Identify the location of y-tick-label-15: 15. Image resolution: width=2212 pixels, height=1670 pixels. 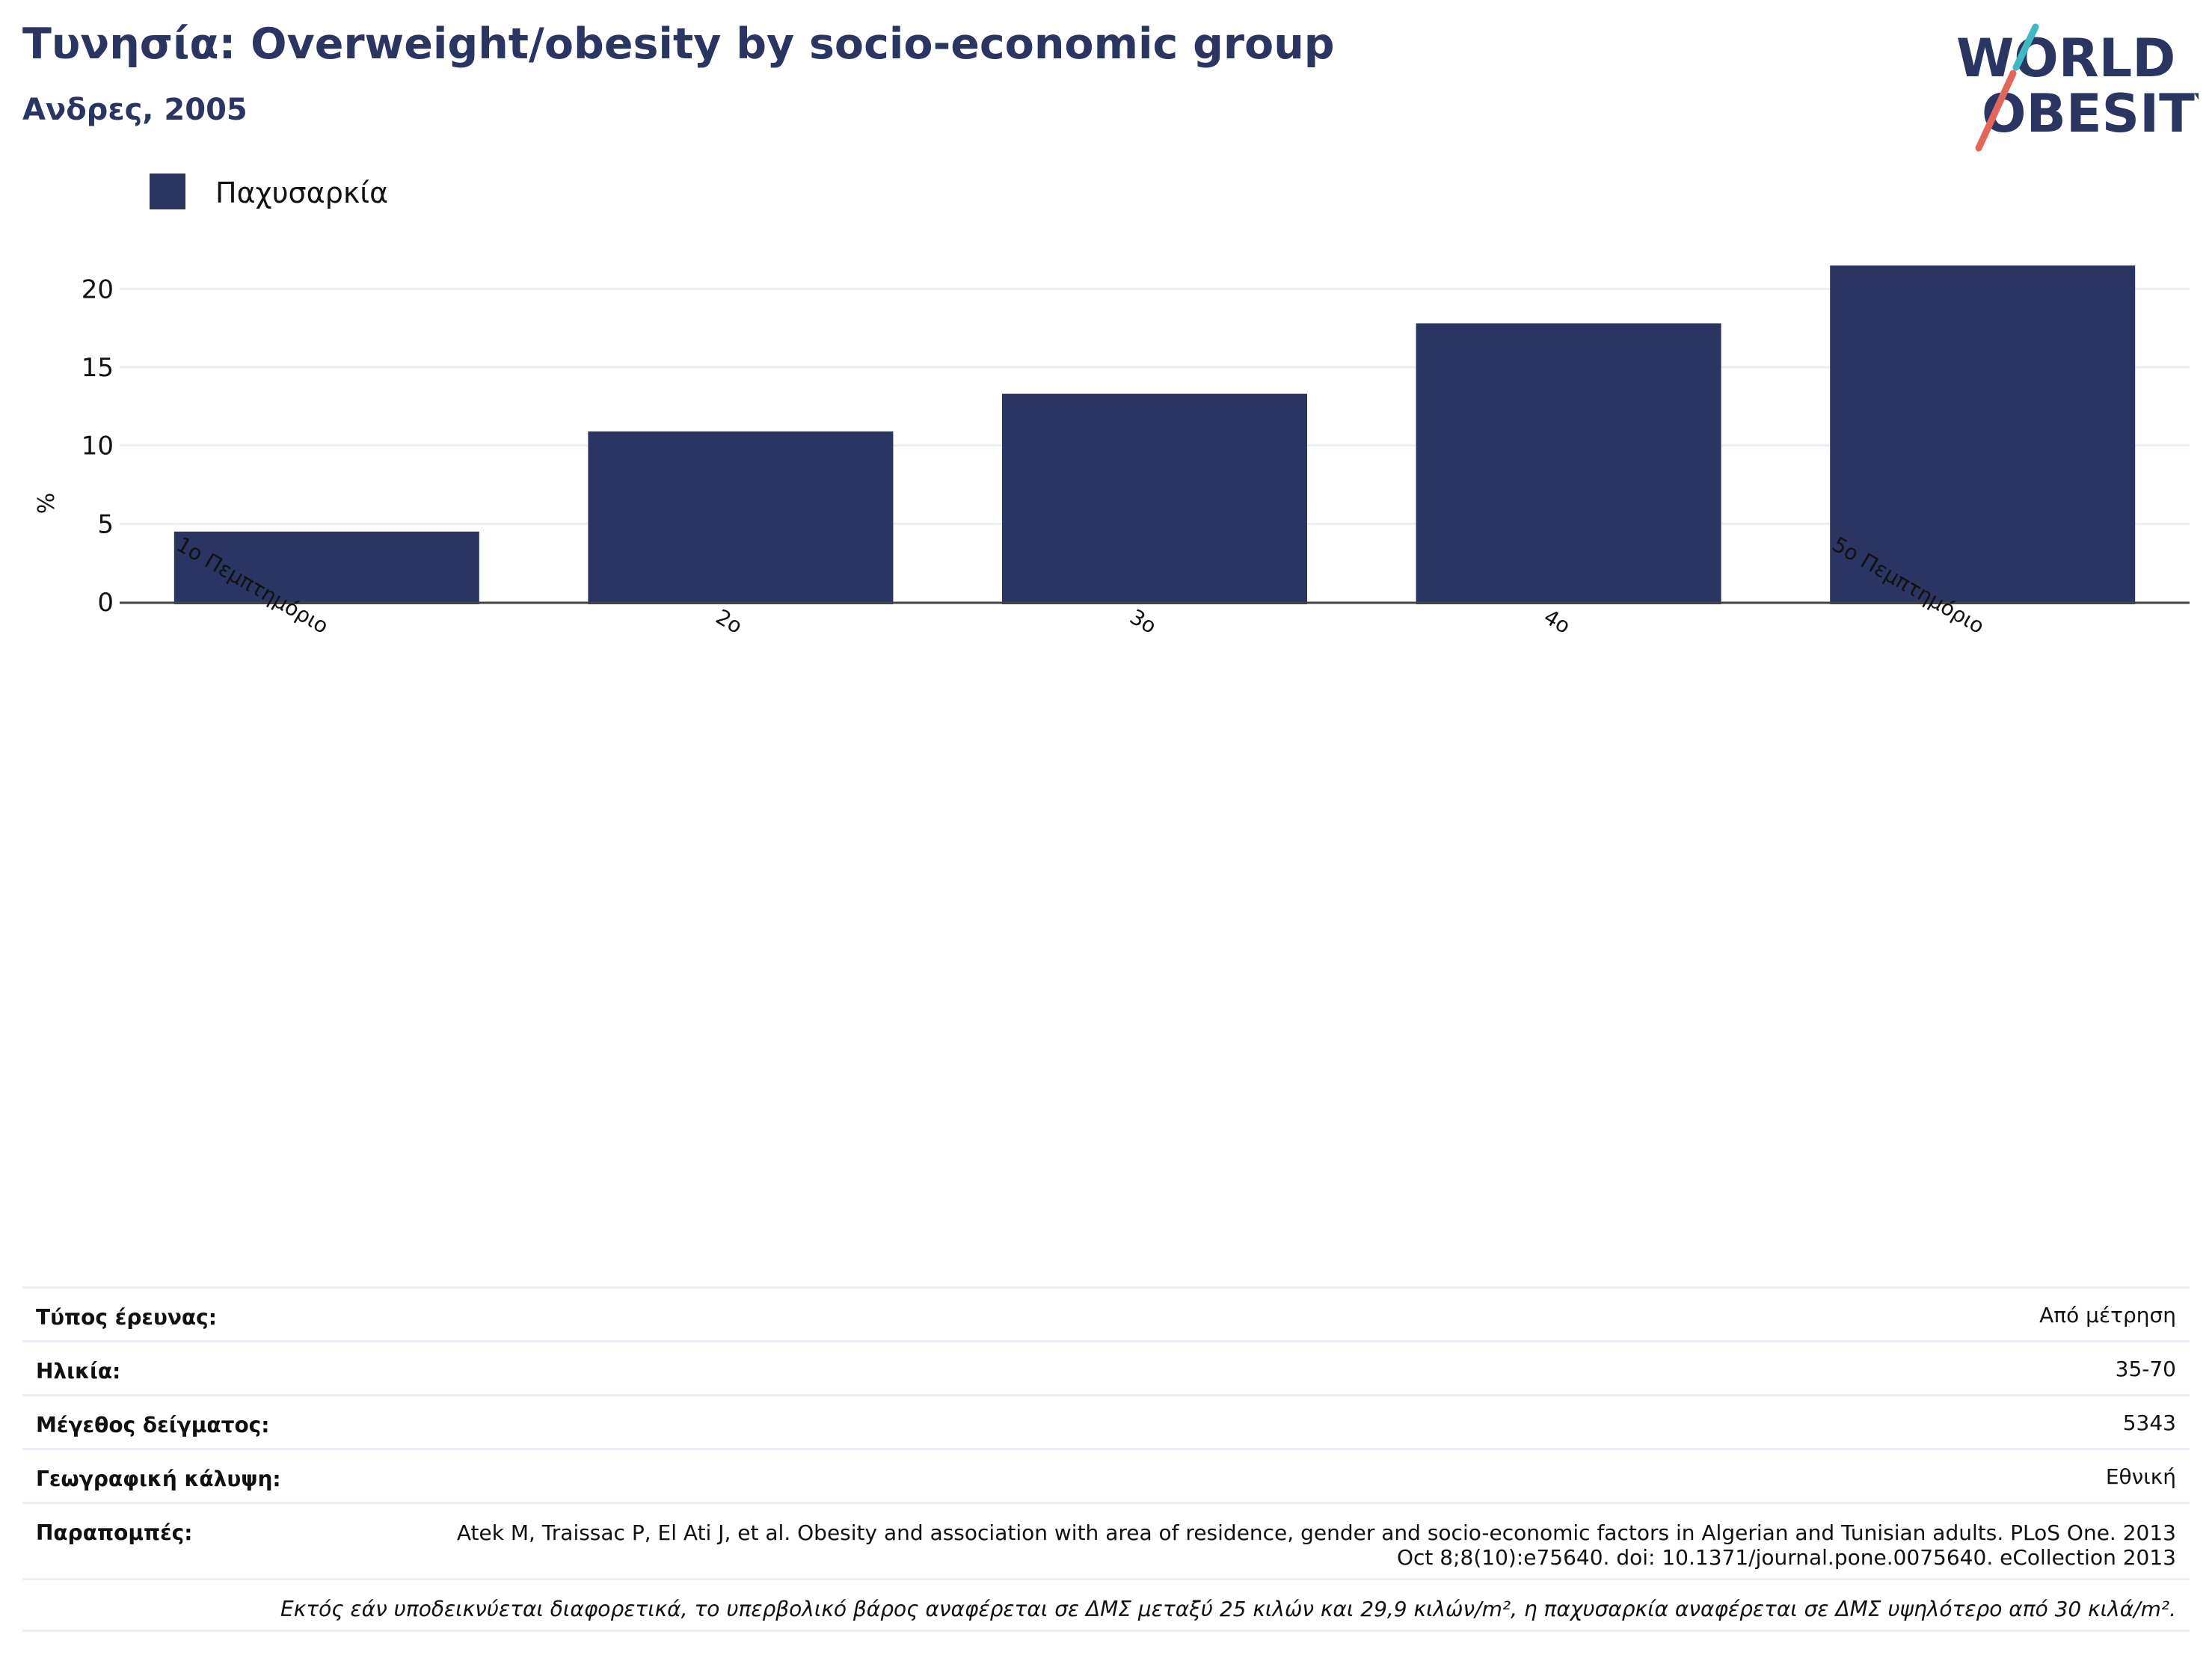
(98, 368).